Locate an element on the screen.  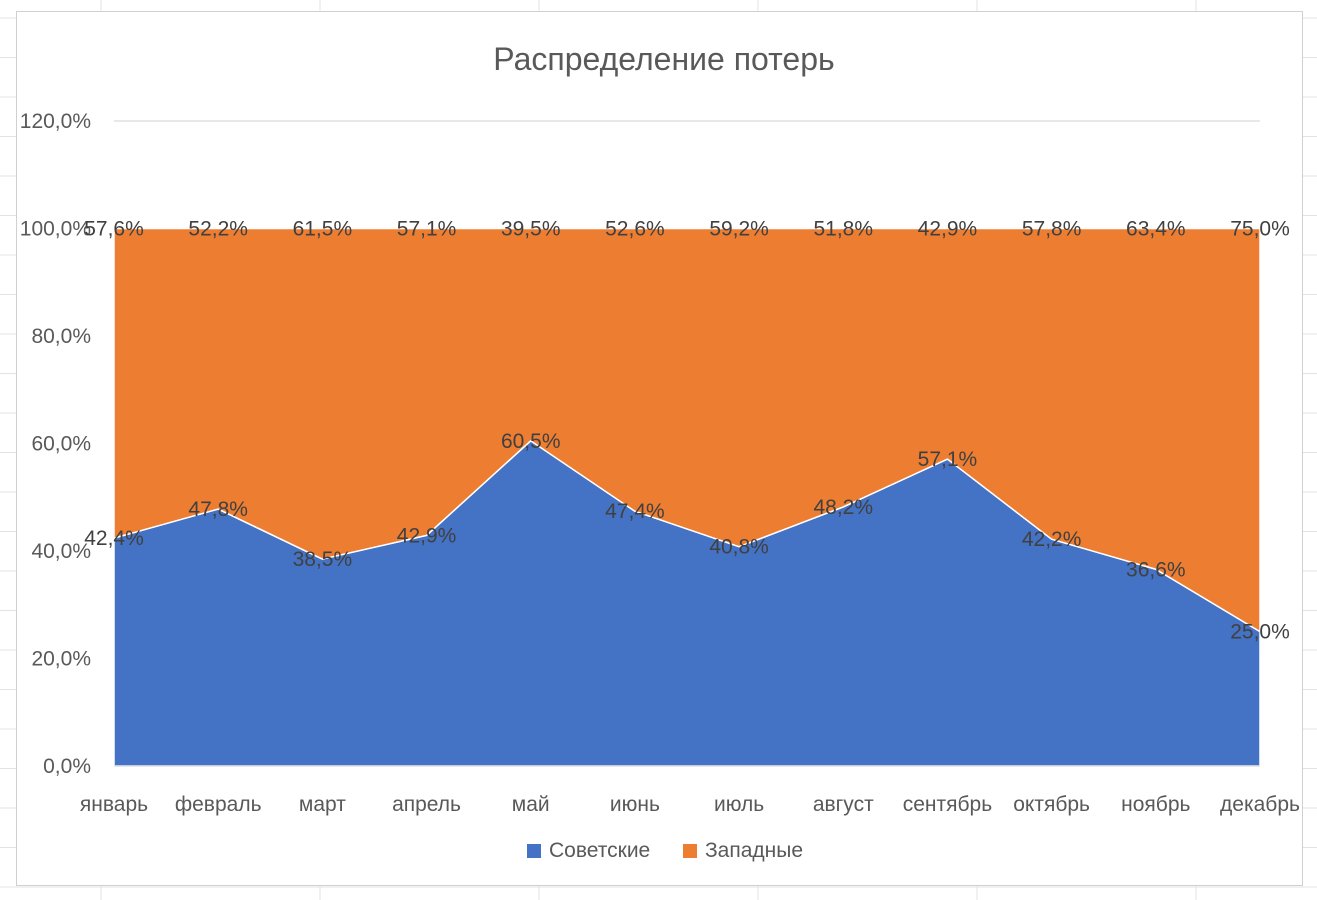
y-tick-label: 0,0% is located at coordinates (67, 766).